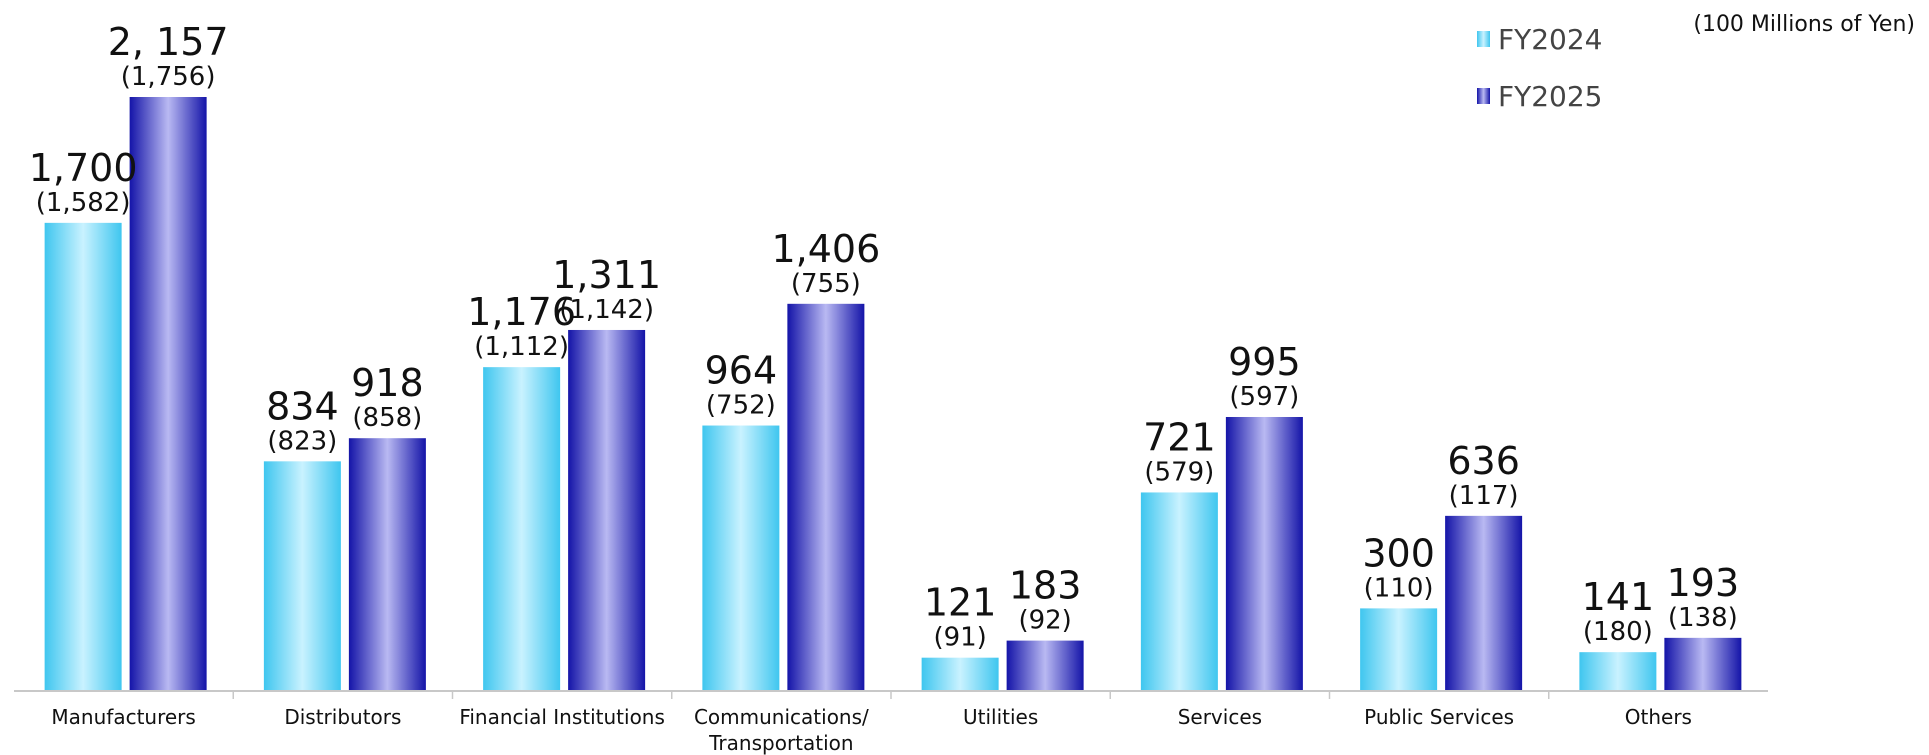 Image resolution: width=1929 pixels, height=755 pixels. I want to click on data-sublabel: (755), so click(826, 284).